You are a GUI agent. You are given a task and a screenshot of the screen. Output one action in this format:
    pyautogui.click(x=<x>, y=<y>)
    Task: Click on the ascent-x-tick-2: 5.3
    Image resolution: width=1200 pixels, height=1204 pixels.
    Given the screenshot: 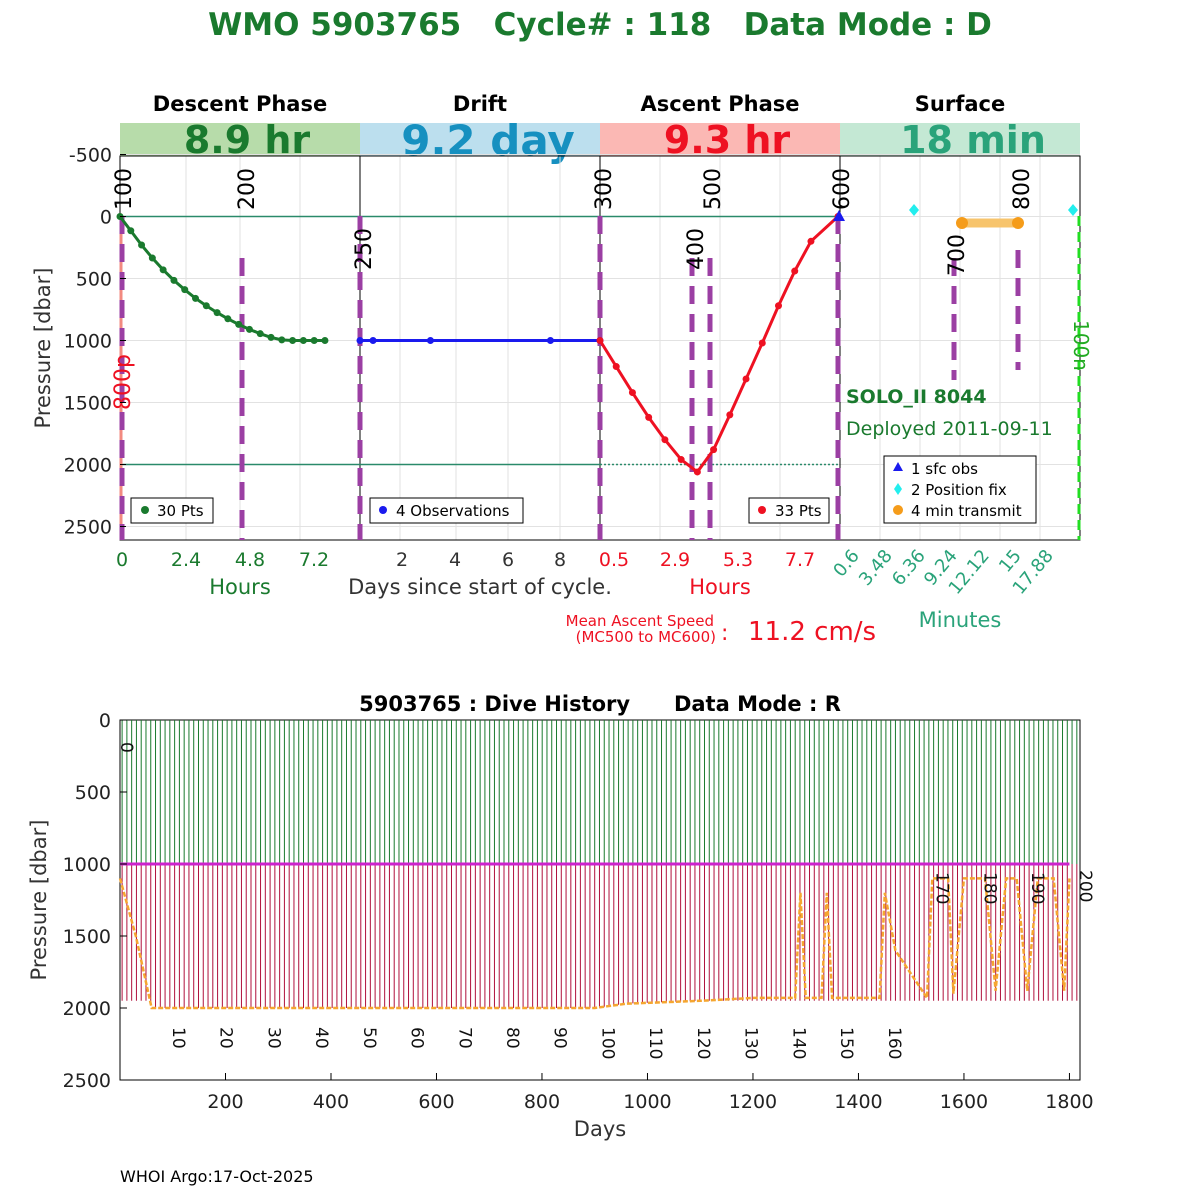 What is the action you would take?
    pyautogui.click(x=738, y=560)
    